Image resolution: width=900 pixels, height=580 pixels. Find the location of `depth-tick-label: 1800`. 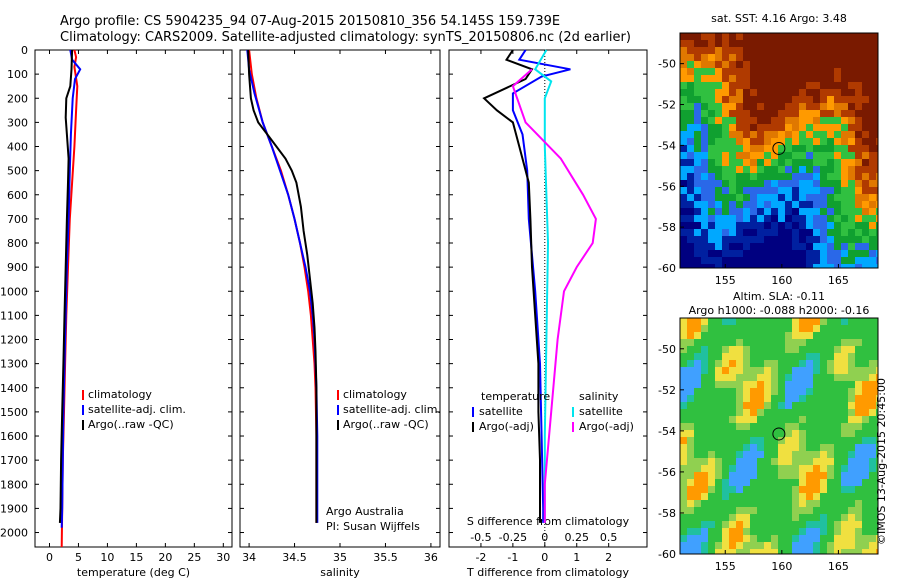

depth-tick-label: 1800 is located at coordinates (14, 484).